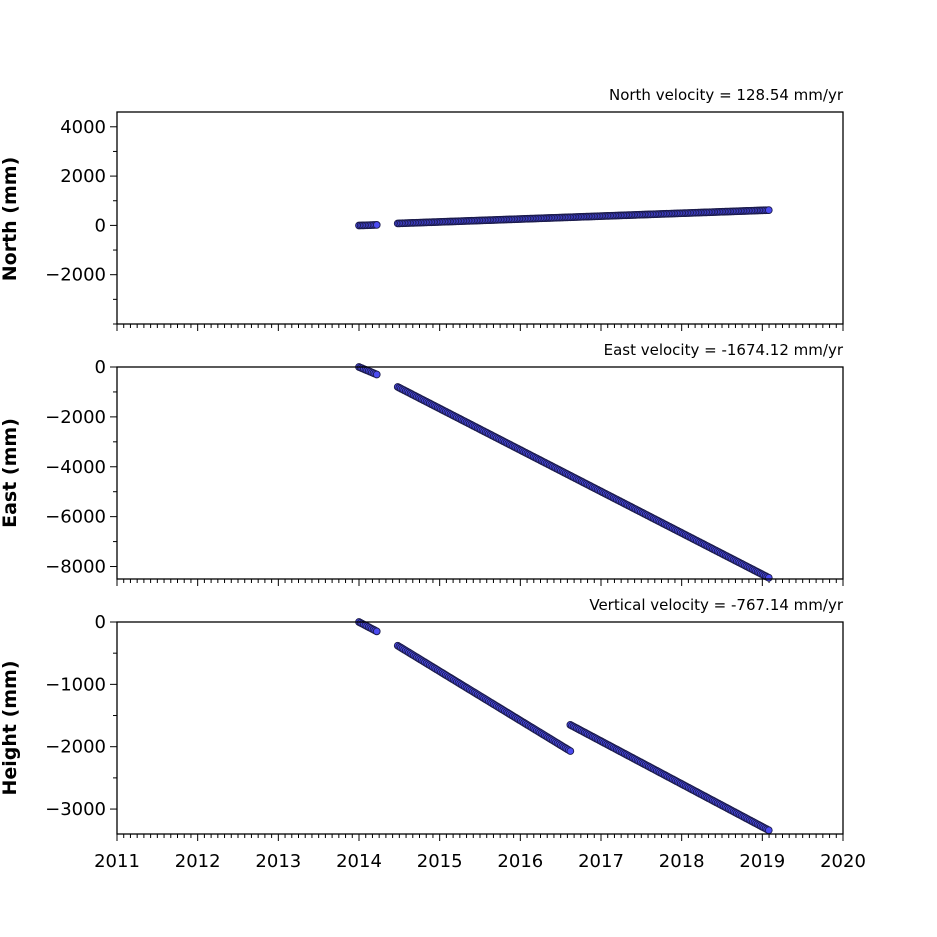  Describe the element at coordinates (81, 221) in the screenshot. I see `north-y-ticks: −2000 0 2000 4000` at that location.